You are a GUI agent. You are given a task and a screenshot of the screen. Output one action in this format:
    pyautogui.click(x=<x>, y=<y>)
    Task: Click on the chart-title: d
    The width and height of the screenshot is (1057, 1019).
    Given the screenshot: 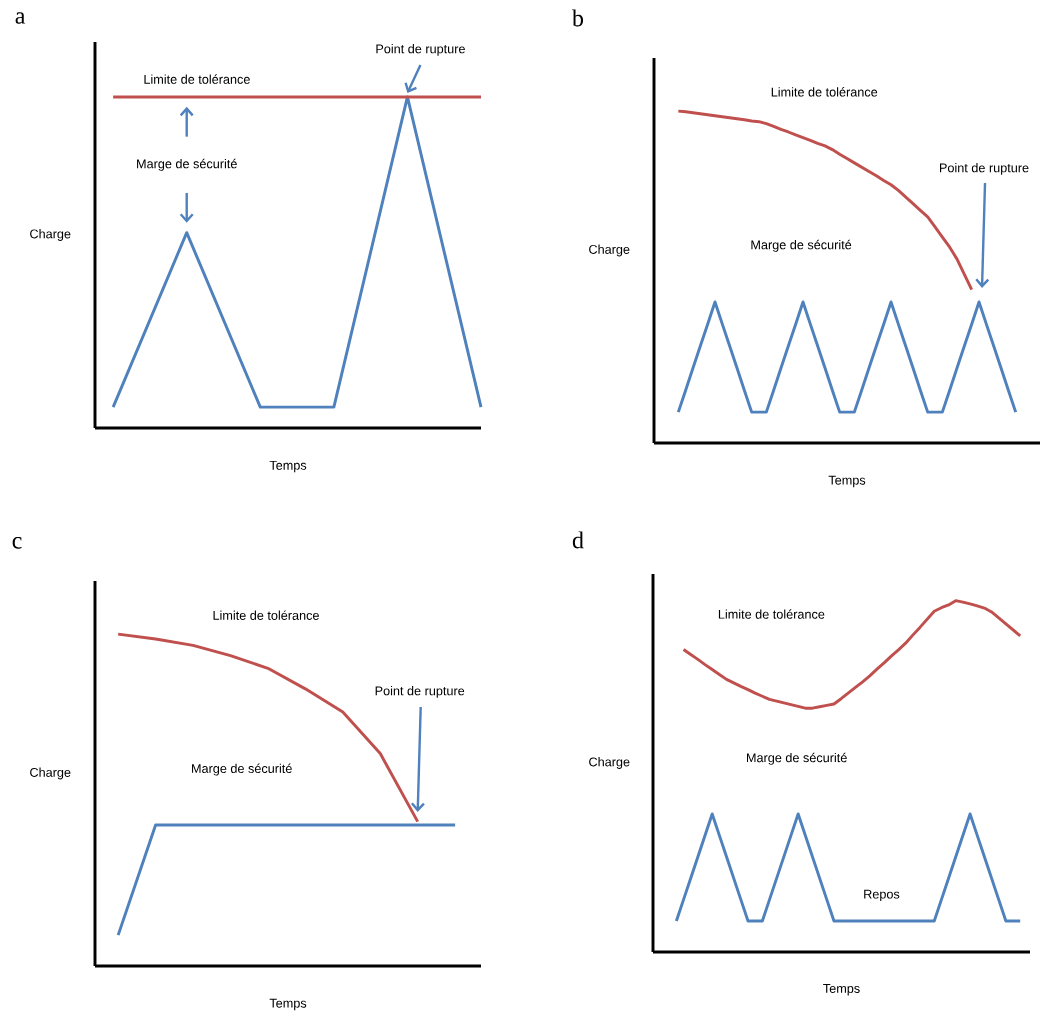 What is the action you would take?
    pyautogui.click(x=578, y=540)
    